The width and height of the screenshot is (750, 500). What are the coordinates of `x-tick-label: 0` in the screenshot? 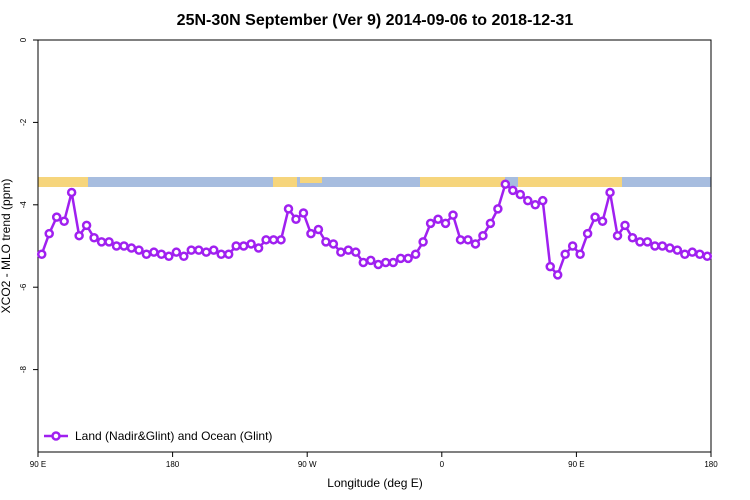 It's located at (442, 464).